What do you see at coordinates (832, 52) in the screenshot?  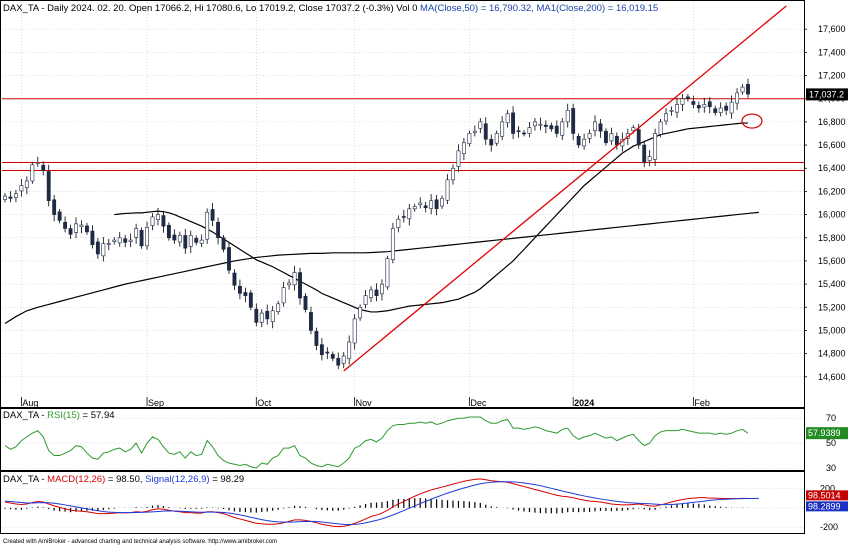 I see `price-tick-label: 17,400` at bounding box center [832, 52].